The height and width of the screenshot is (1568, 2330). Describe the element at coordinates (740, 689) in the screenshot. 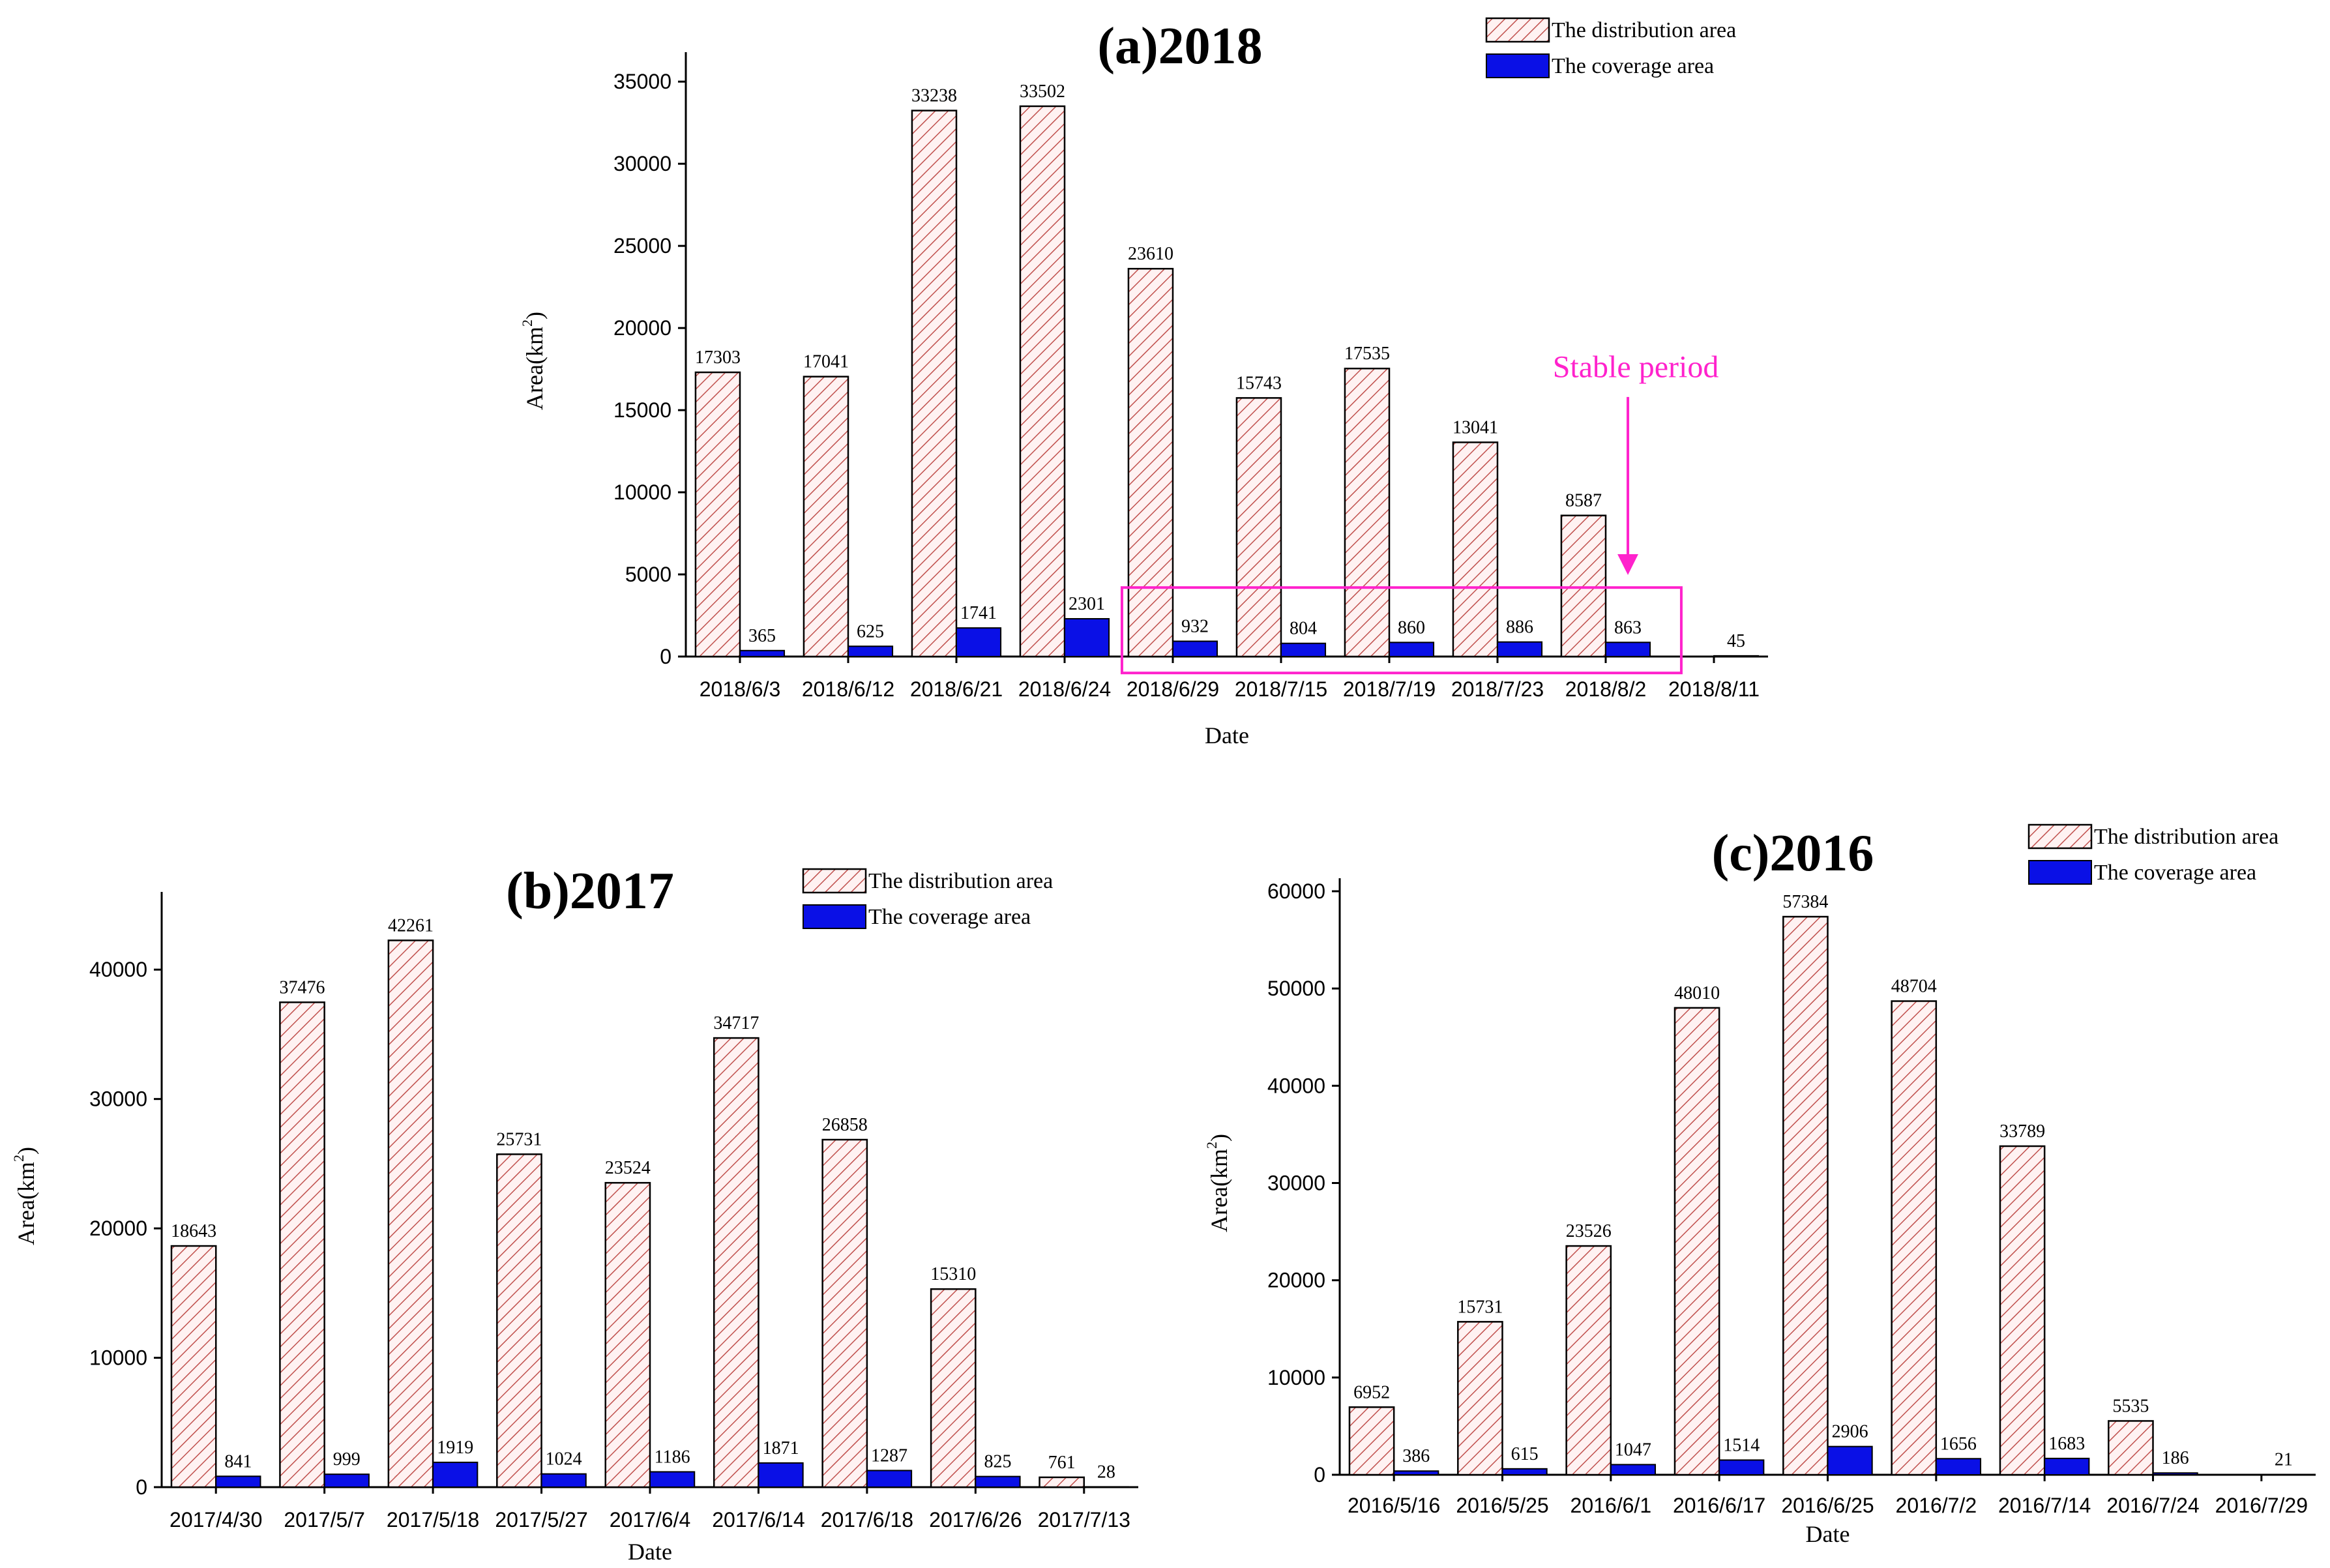

I see `x-tick-label: 2018/6/3` at that location.